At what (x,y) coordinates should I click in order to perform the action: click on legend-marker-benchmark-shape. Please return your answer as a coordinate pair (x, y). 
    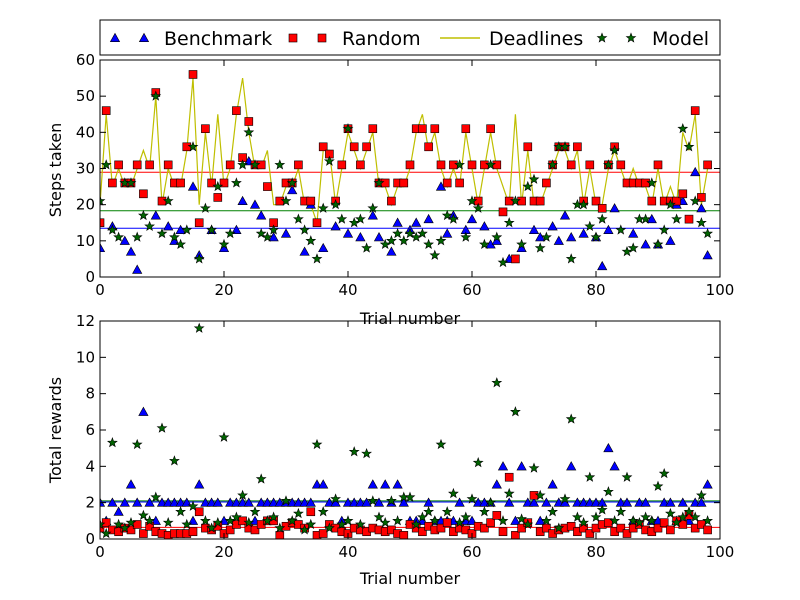
    Looking at the image, I should click on (115, 37).